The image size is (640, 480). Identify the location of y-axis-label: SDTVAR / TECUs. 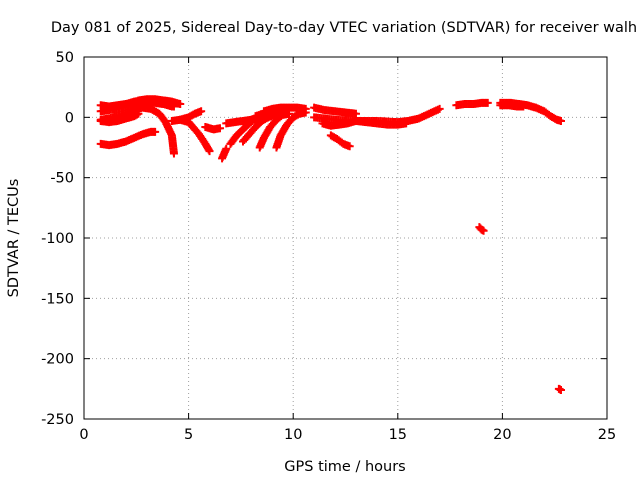
(14, 238).